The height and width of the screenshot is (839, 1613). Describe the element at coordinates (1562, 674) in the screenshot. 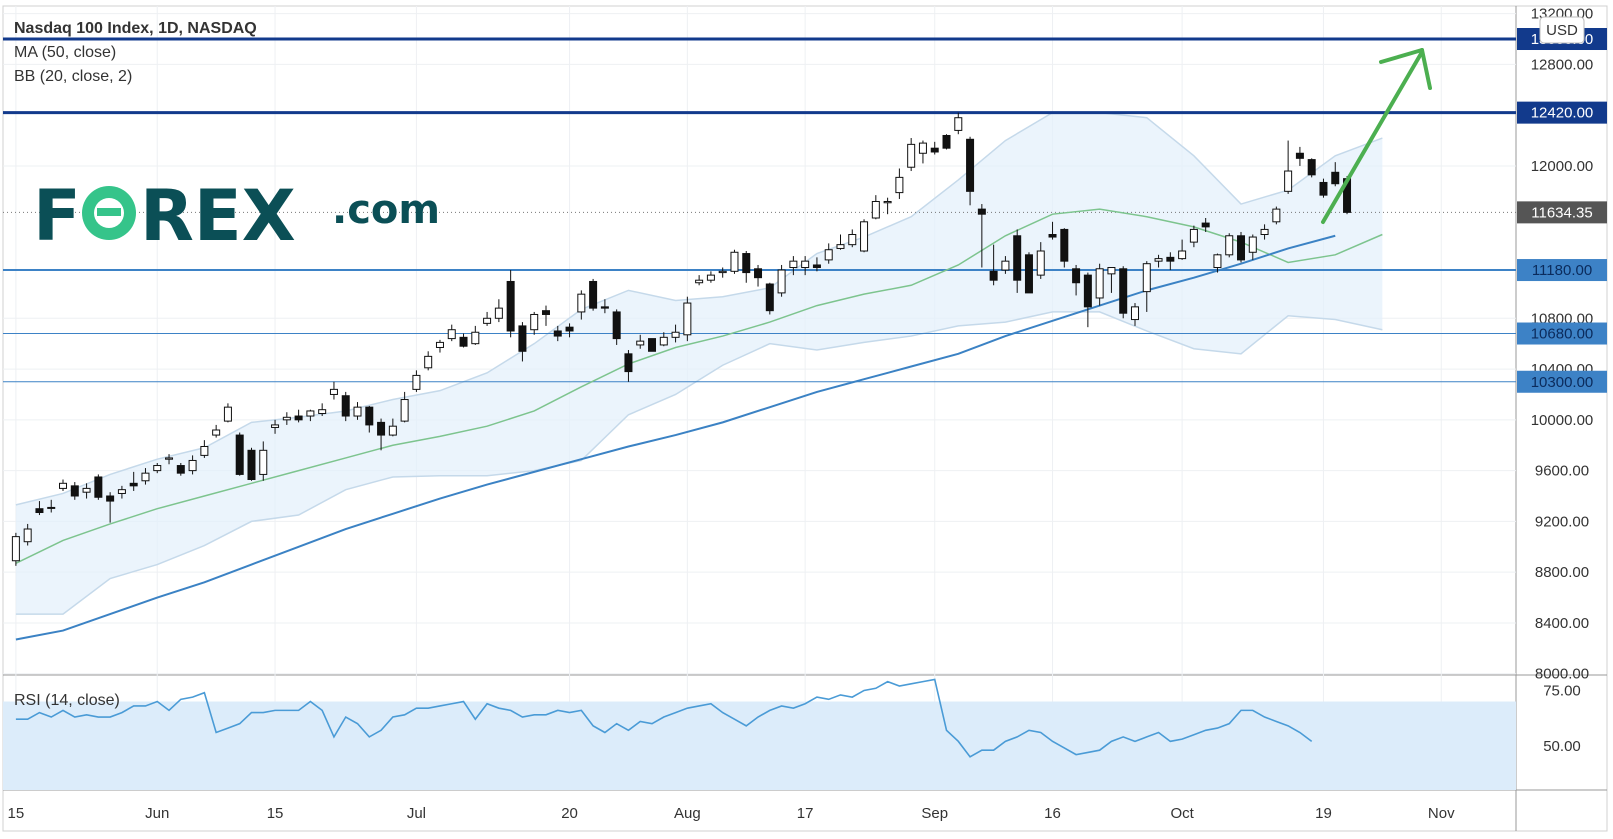

I see `price-tick-label: 8000.00` at that location.